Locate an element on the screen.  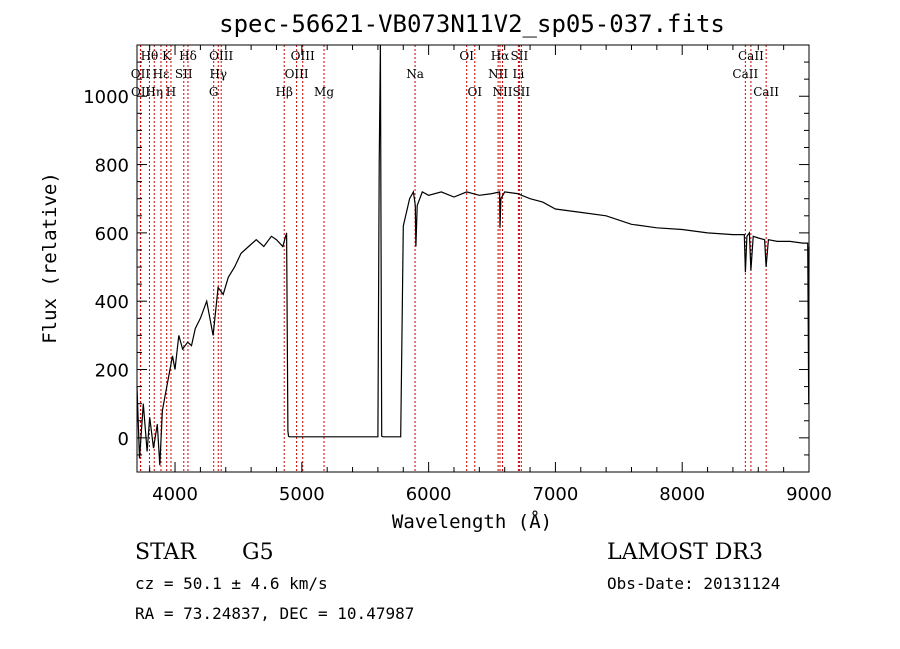
object-class: STAR is located at coordinates (166, 552).